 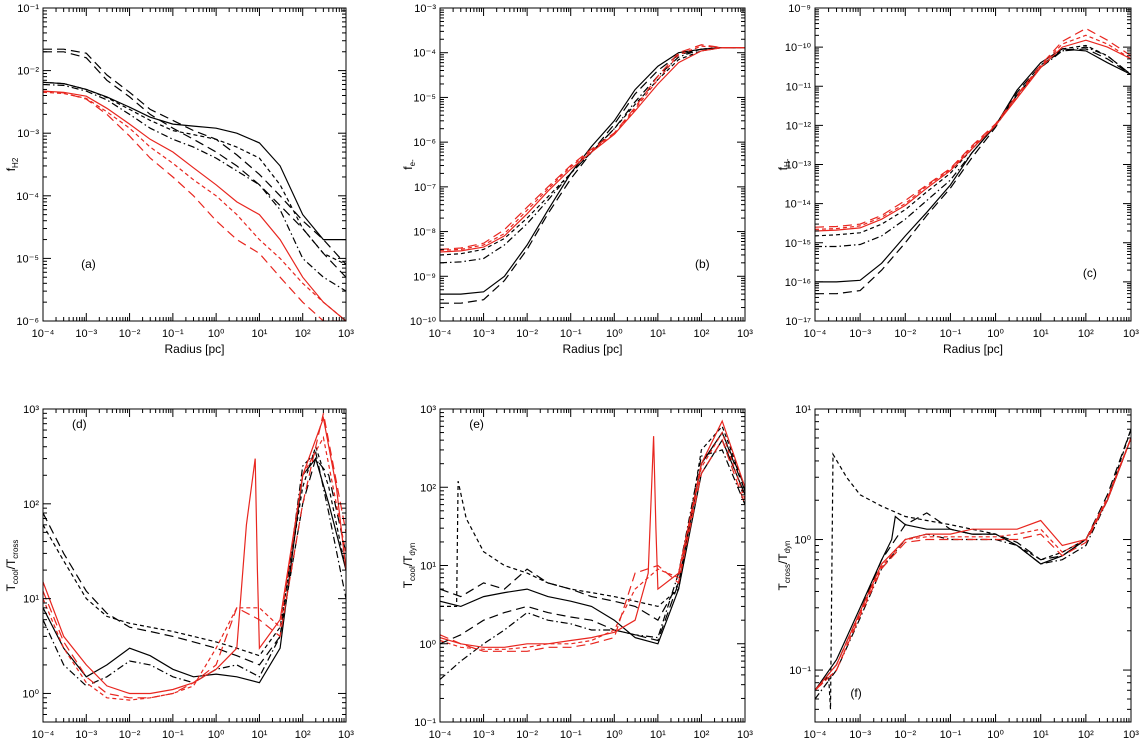 What do you see at coordinates (799, 87) in the screenshot?
I see `y-tick-label: 10⁻¹¹` at bounding box center [799, 87].